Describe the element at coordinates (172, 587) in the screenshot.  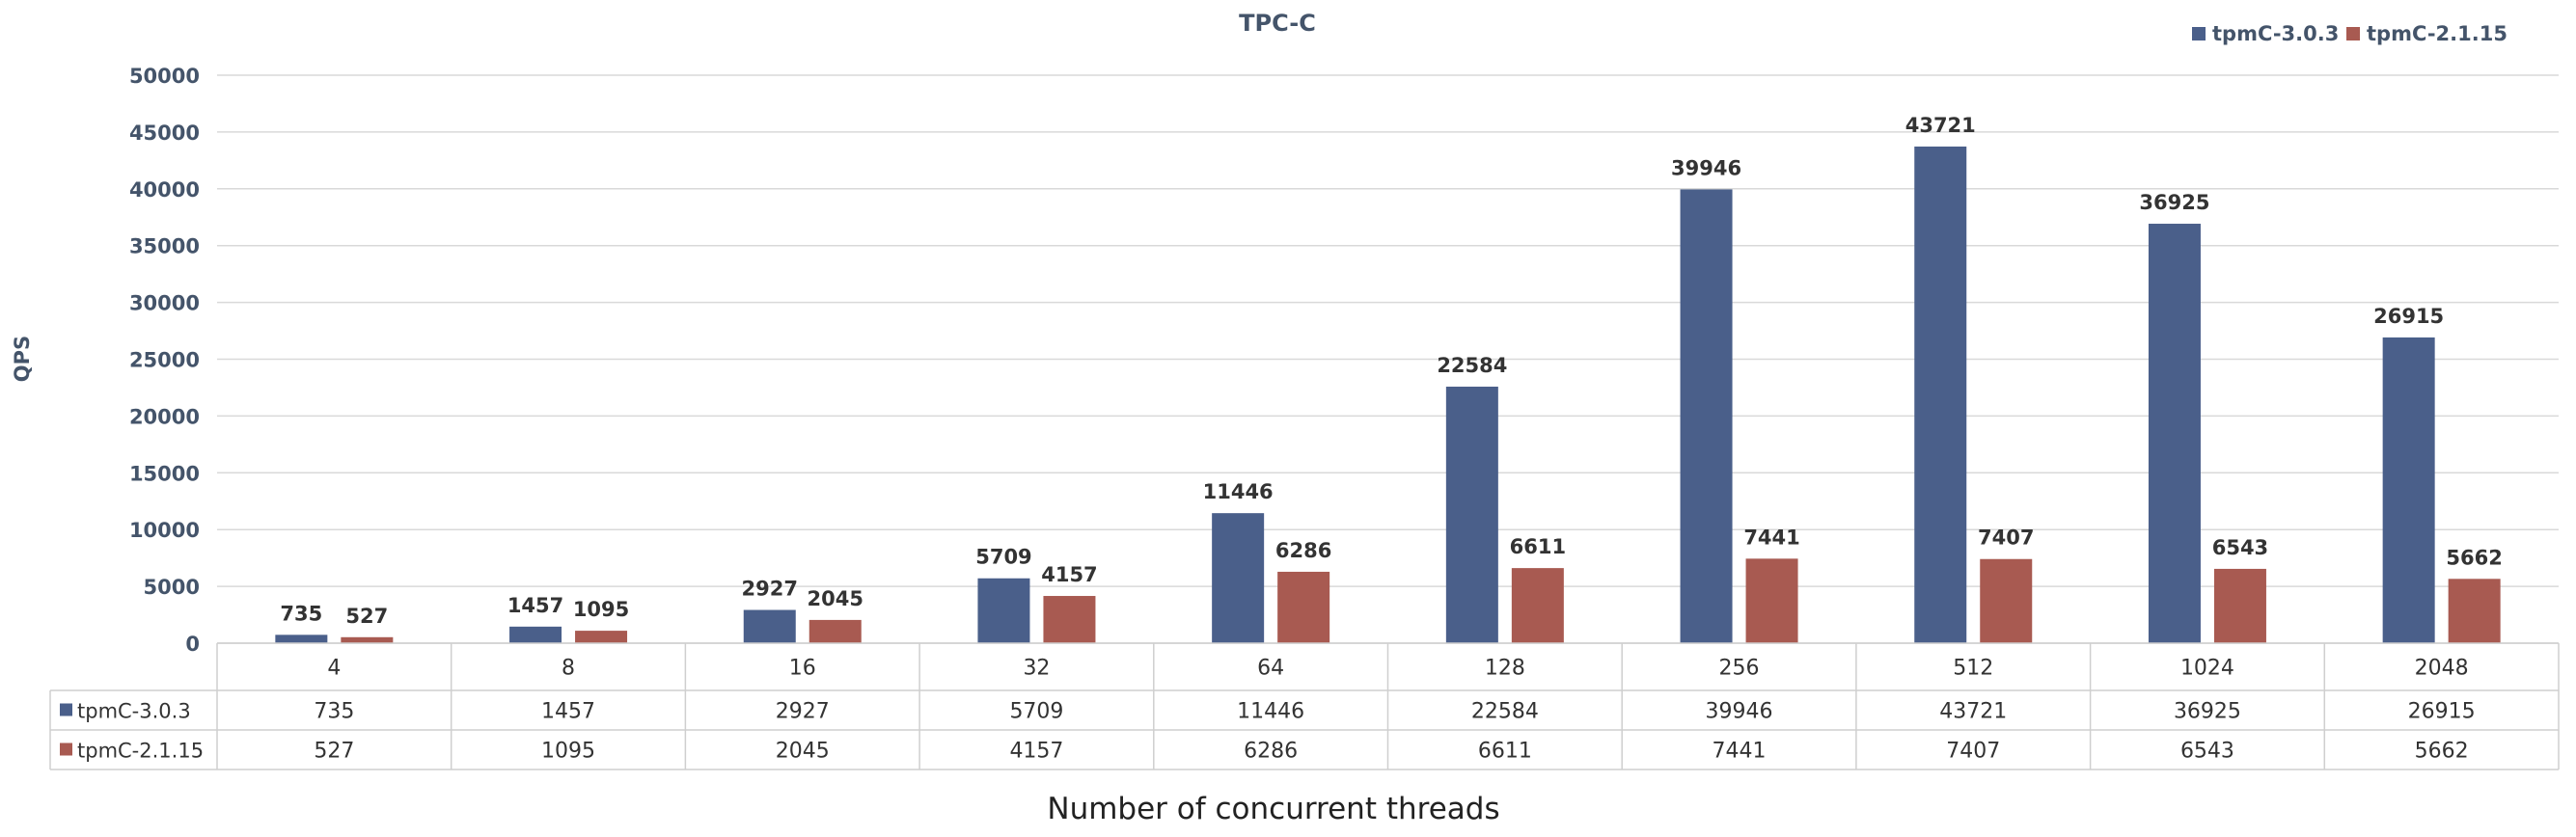
I see `y-tick-label: 5000` at that location.